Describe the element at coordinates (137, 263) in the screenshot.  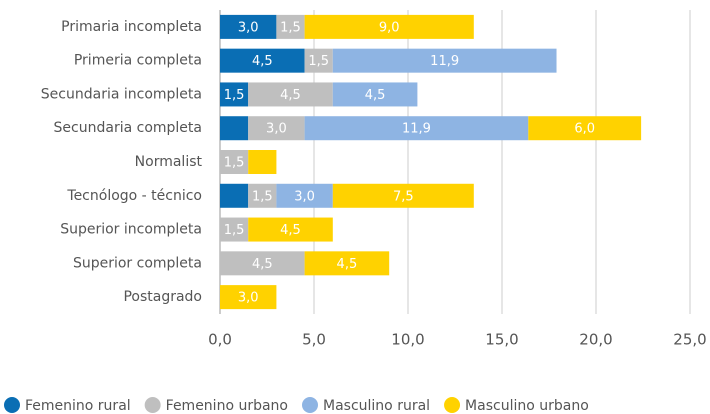
I see `y-tick-label: Superior completa` at that location.